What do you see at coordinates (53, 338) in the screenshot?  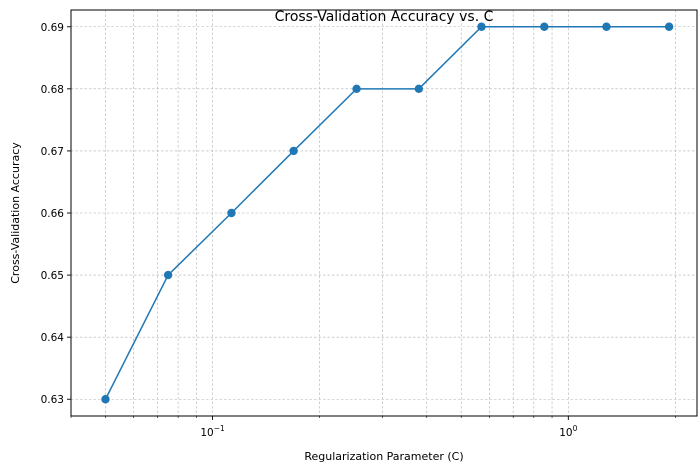 I see `y-tick-label: 0.64` at bounding box center [53, 338].